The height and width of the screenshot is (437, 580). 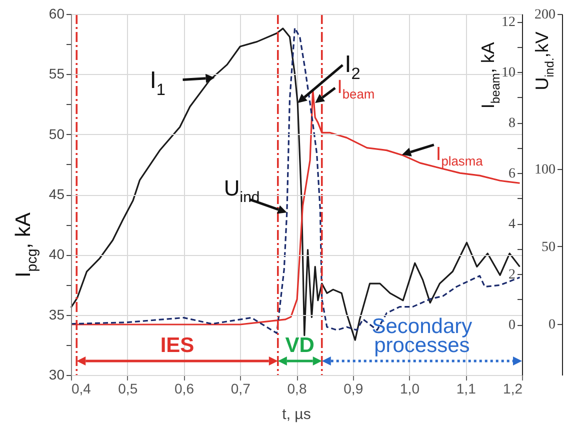 I want to click on x-tick-label: 1,2, so click(x=513, y=388).